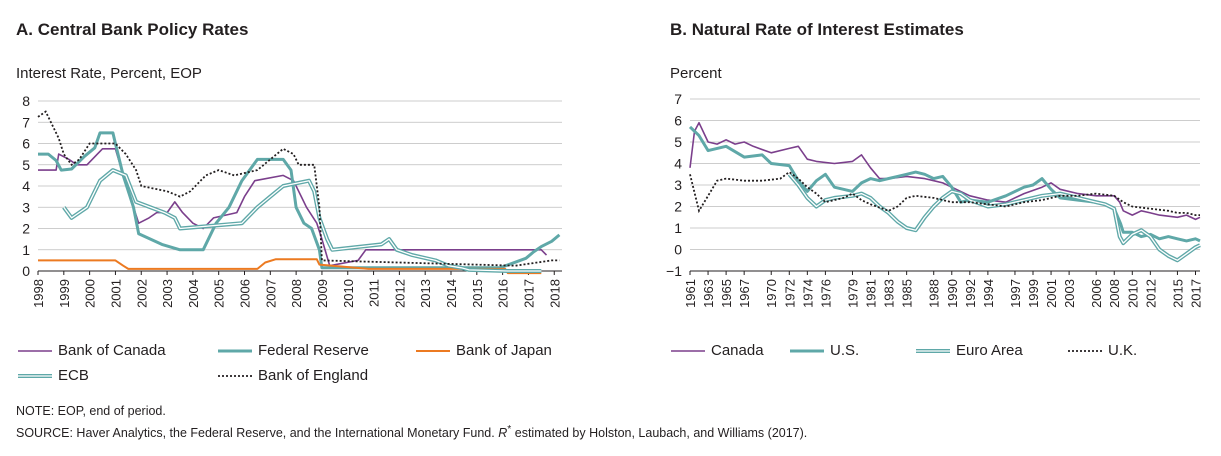 The image size is (1221, 456). What do you see at coordinates (503, 433) in the screenshot?
I see `source-r-symbol: R` at bounding box center [503, 433].